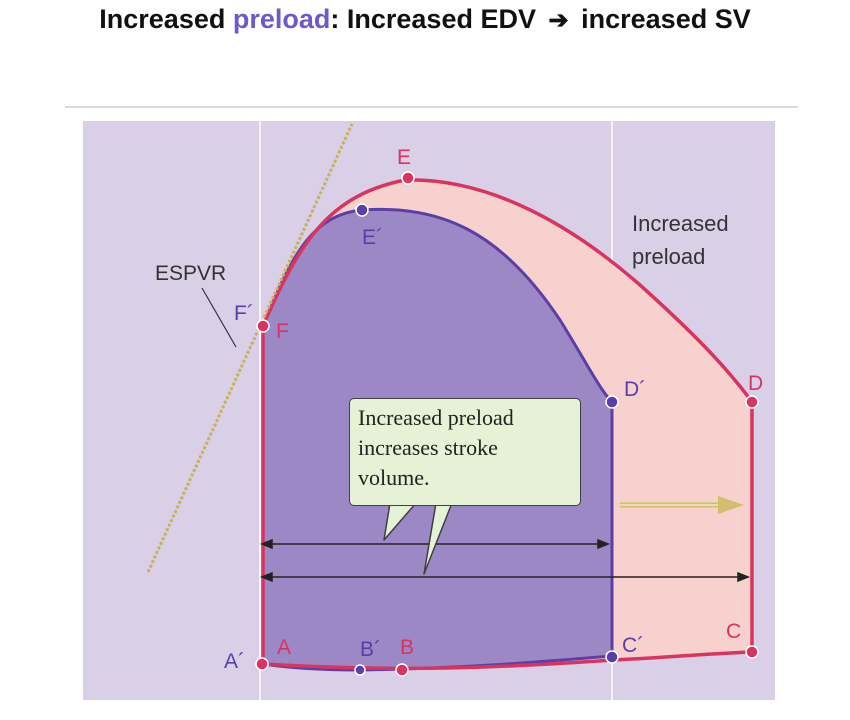 This screenshot has height=720, width=850. Describe the element at coordinates (428, 447) in the screenshot. I see `callout-line-2: increases stroke` at that location.